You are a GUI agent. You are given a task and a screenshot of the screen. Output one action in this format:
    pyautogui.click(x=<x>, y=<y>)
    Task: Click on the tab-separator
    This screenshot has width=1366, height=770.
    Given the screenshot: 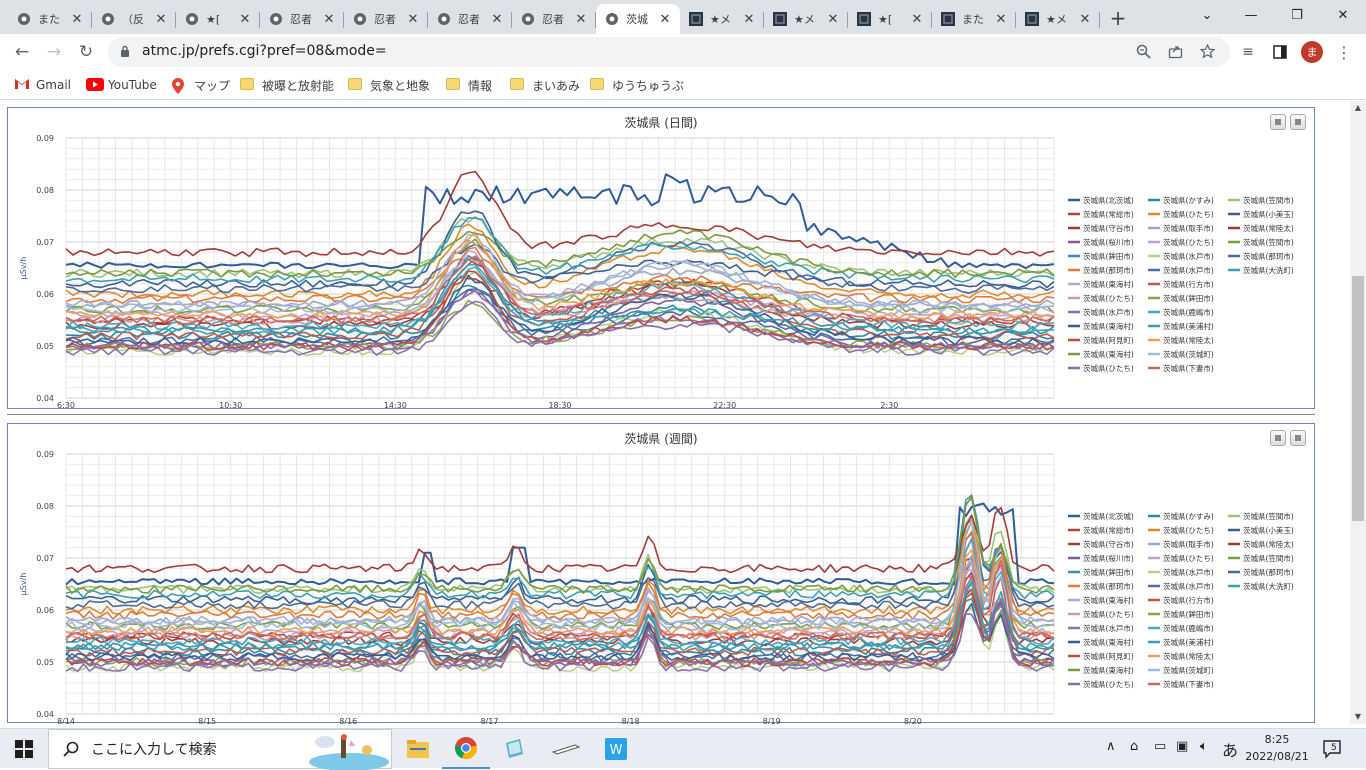 What is the action you would take?
    pyautogui.click(x=1015, y=20)
    